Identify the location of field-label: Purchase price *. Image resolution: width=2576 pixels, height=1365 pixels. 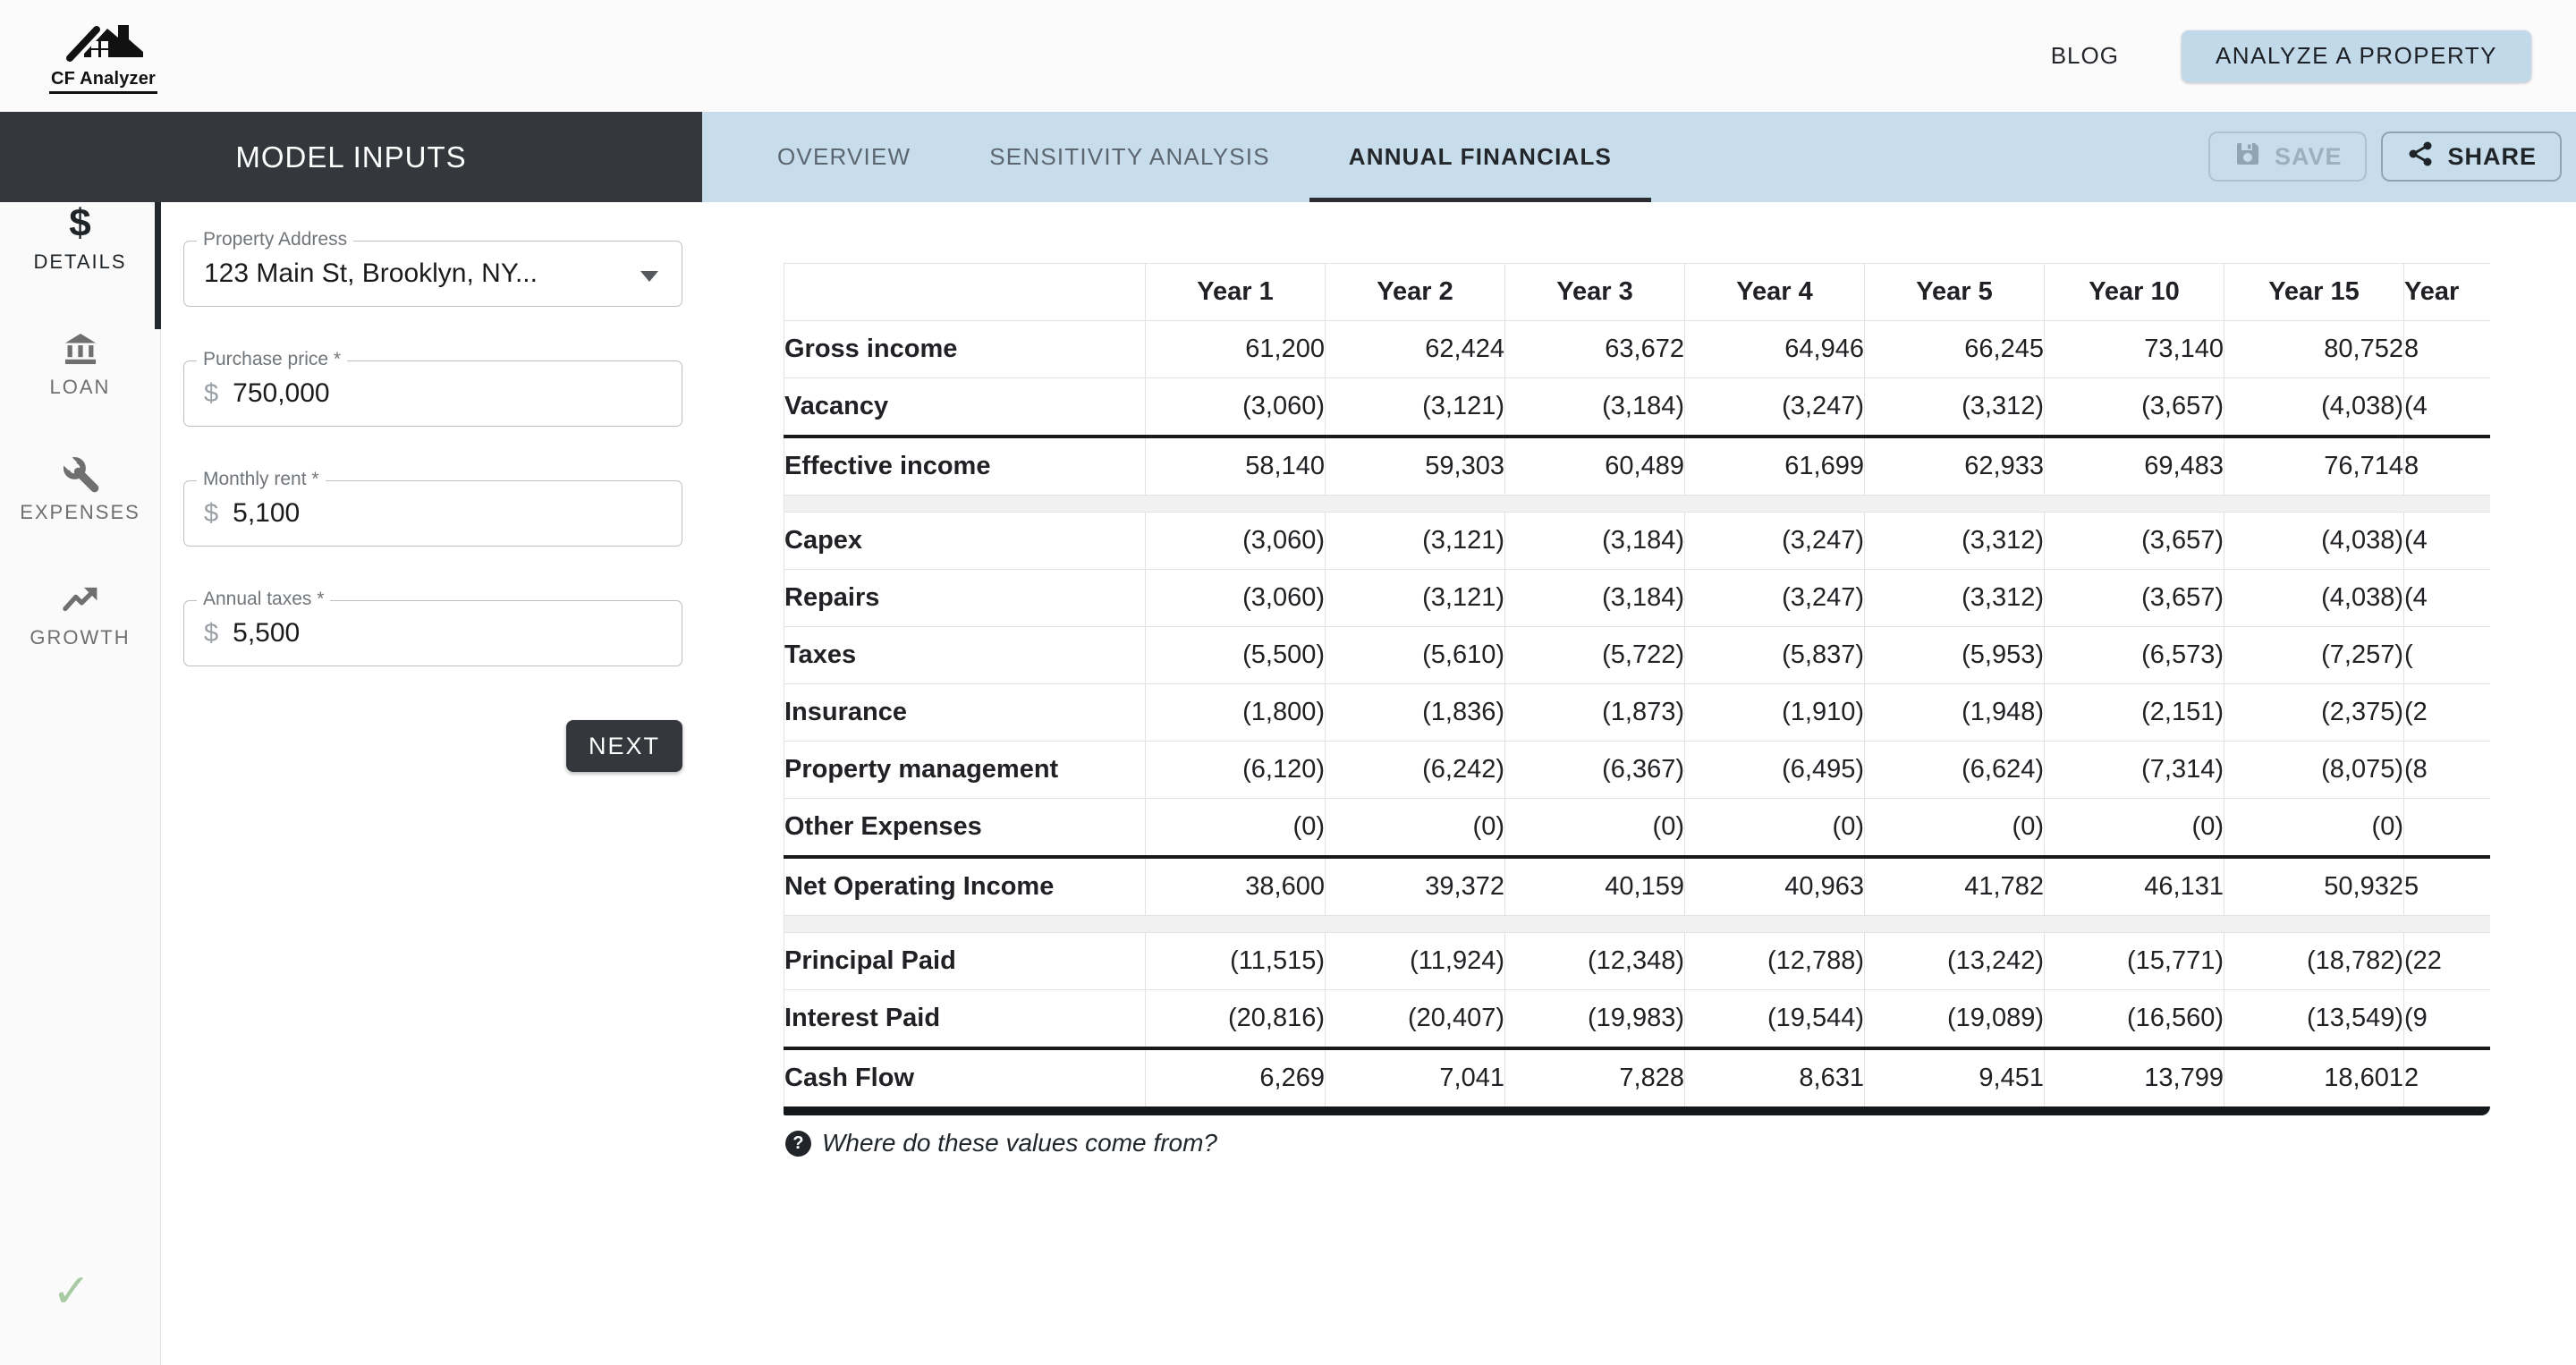
(272, 359).